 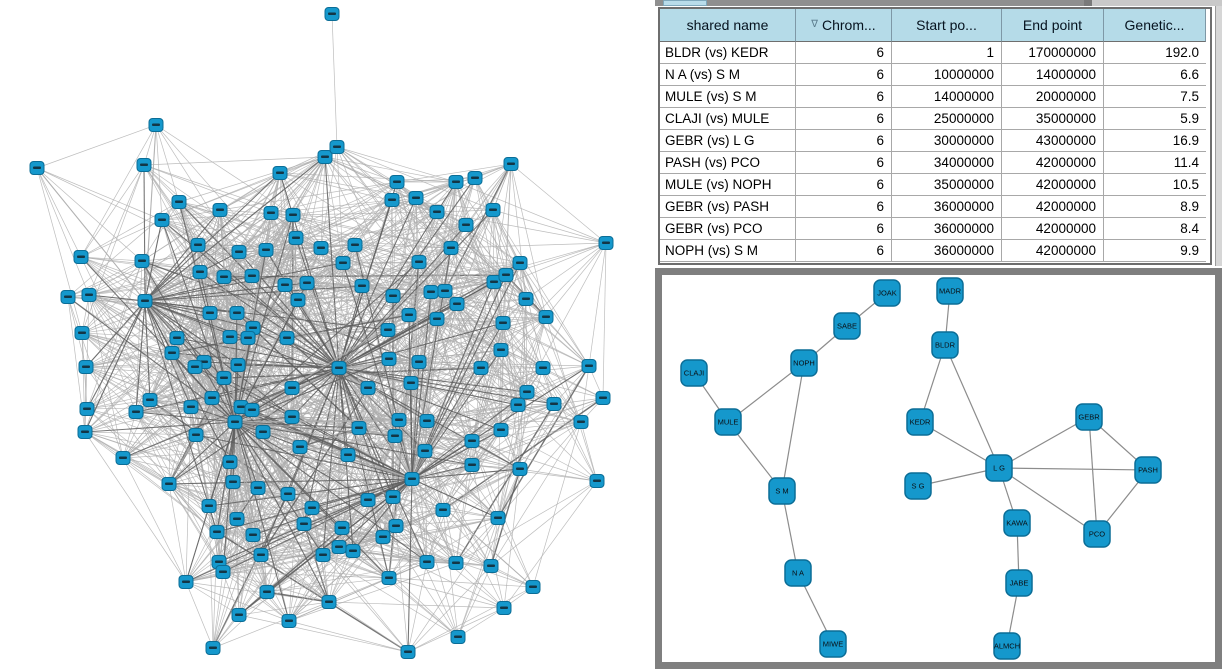 I want to click on network-node: BLDR, so click(x=945, y=345).